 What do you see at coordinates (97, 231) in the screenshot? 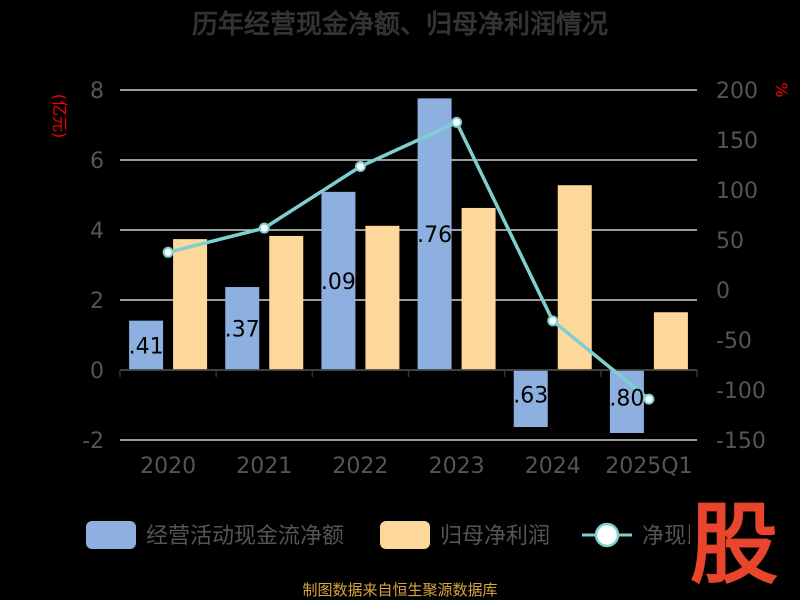
I see `left-tick-label: 4` at bounding box center [97, 231].